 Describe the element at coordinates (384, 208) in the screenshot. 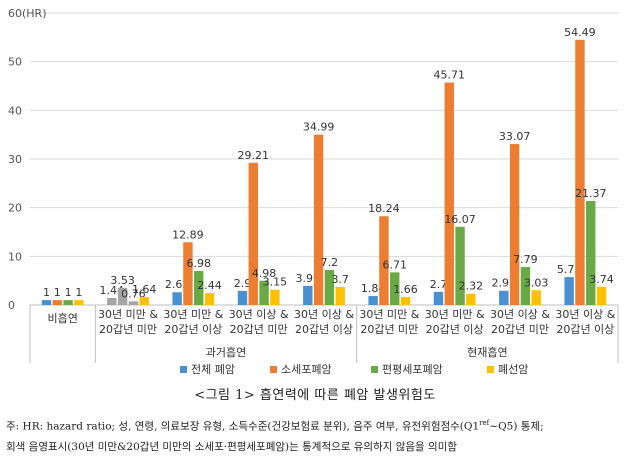

I see `data-label: 18.24` at that location.